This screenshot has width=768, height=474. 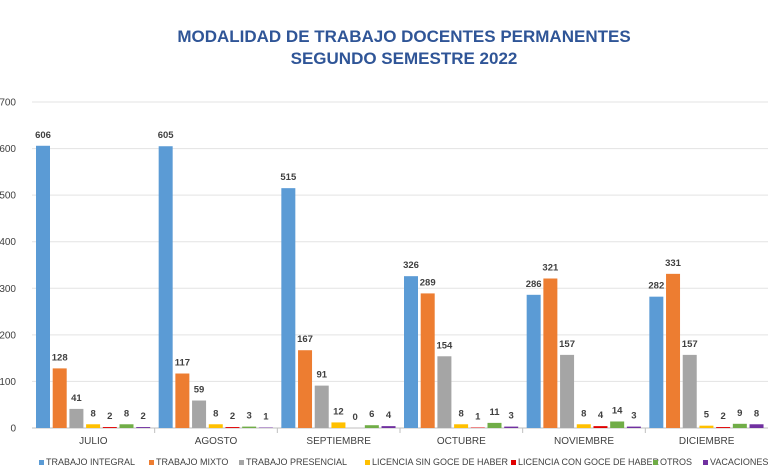 I want to click on data-label: 11, so click(x=494, y=412).